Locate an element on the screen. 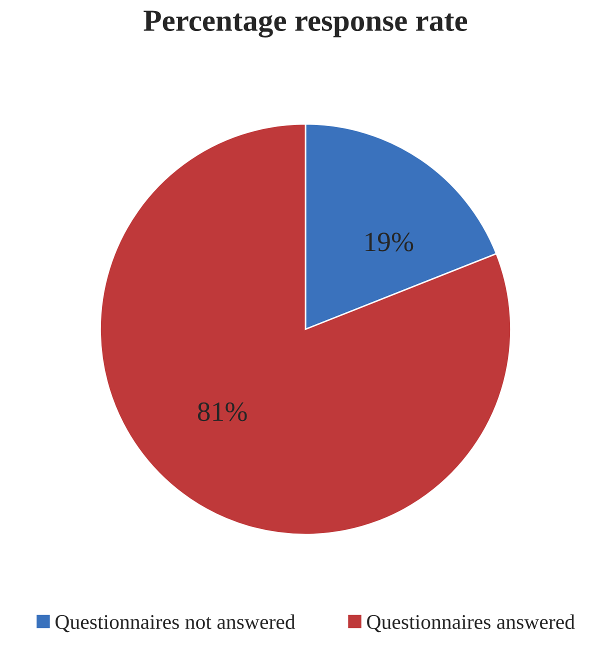 This screenshot has width=611, height=652. data-label: 19% is located at coordinates (390, 242).